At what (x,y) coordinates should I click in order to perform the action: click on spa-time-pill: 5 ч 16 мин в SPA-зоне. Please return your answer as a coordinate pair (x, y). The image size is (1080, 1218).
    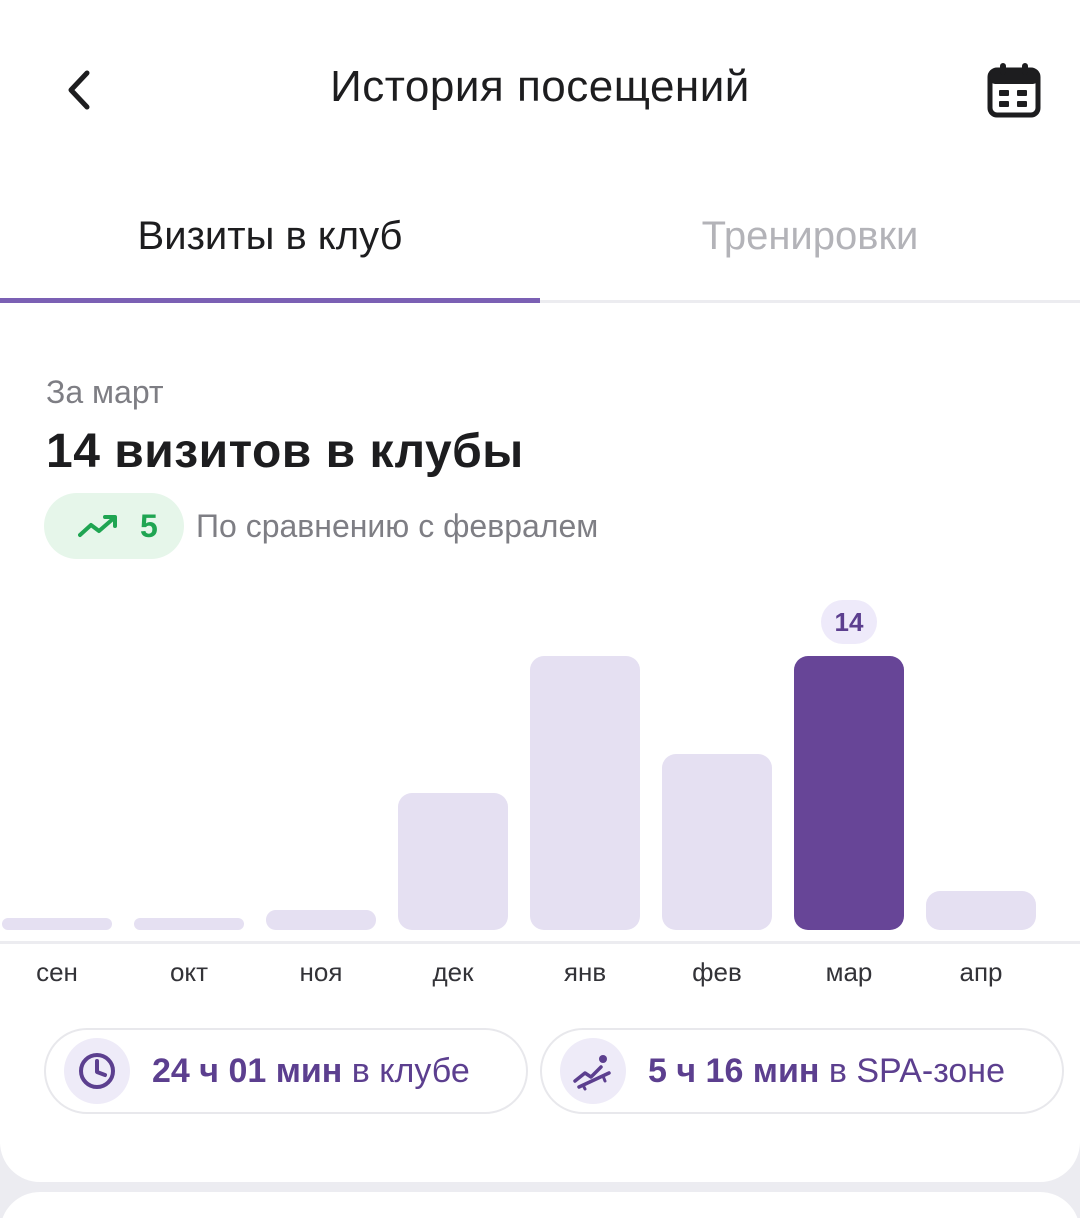
    Looking at the image, I should click on (802, 1071).